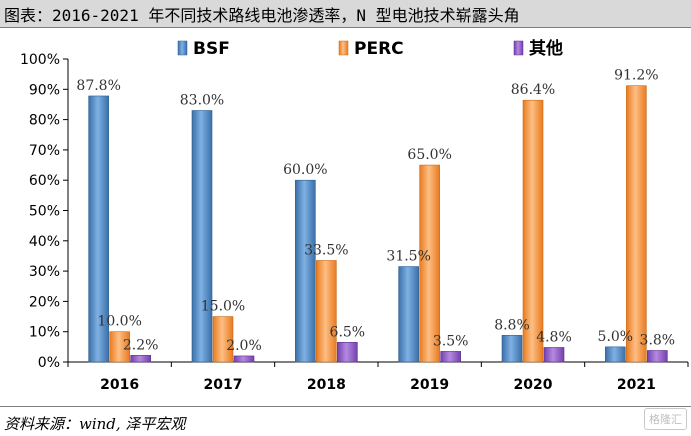 Image resolution: width=691 pixels, height=436 pixels. What do you see at coordinates (450, 357) in the screenshot?
I see `bar-其他-2019` at bounding box center [450, 357].